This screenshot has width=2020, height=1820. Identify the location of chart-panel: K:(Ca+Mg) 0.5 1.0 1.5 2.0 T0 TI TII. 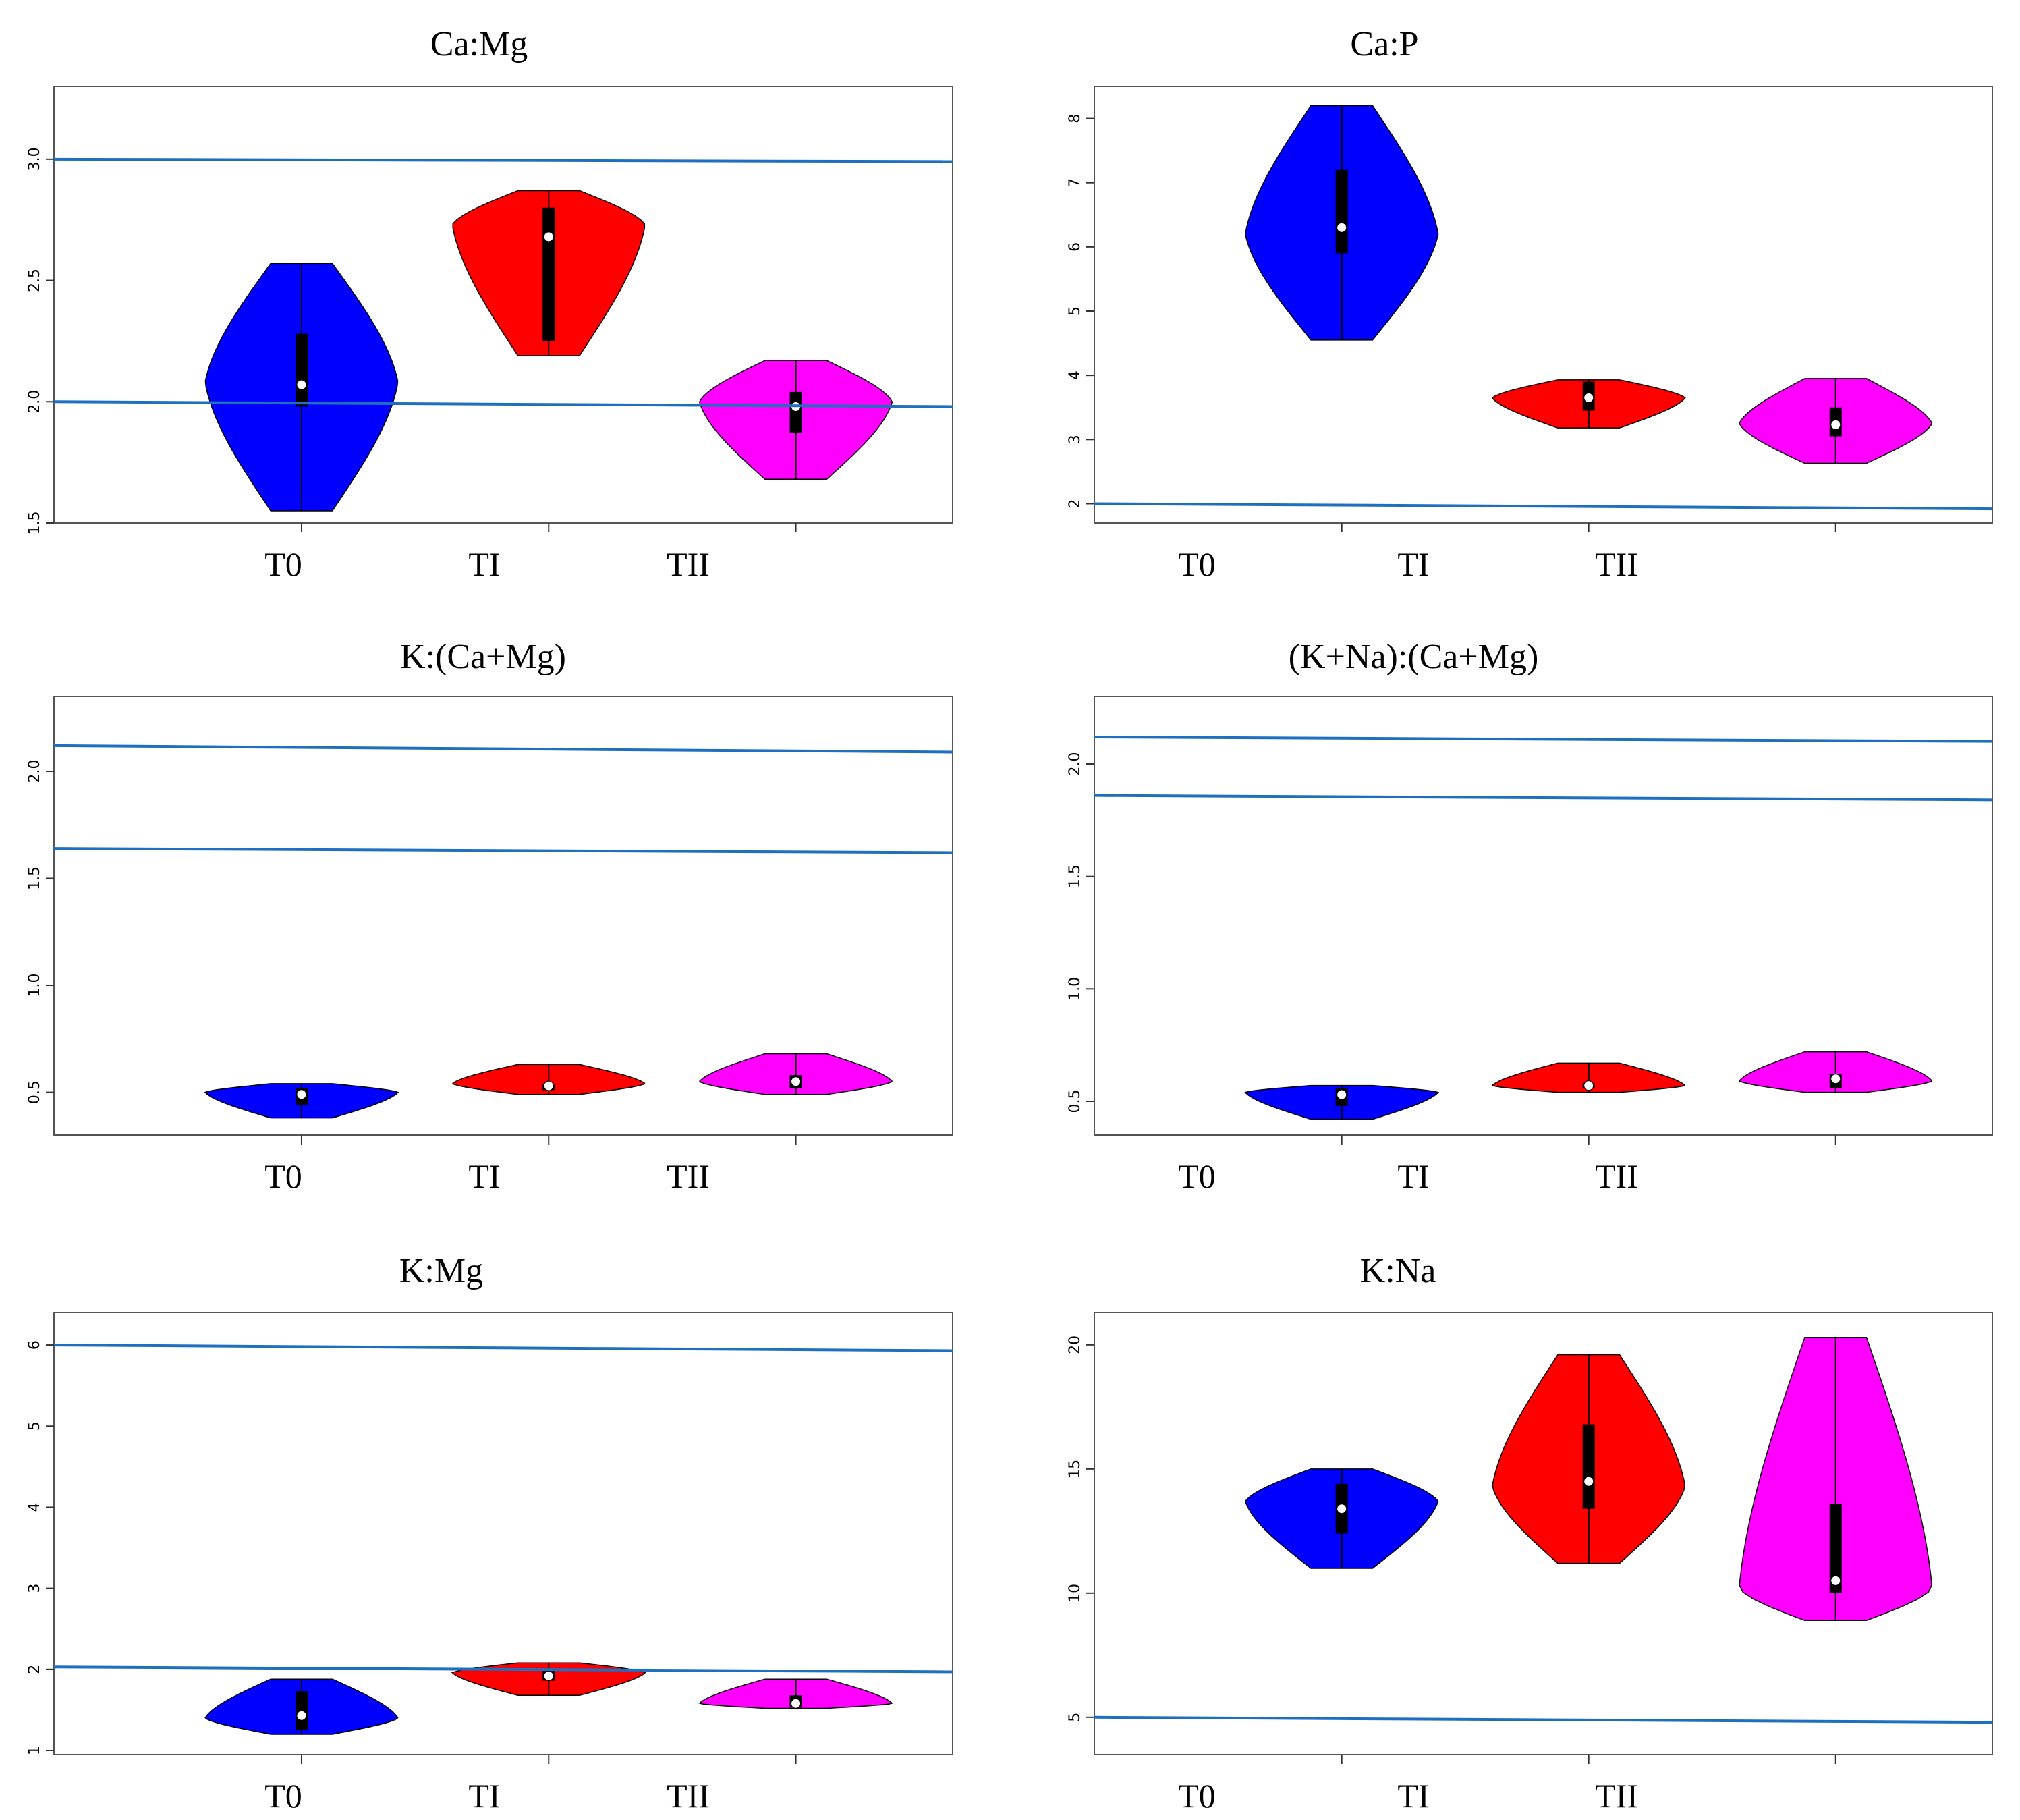
(489, 917).